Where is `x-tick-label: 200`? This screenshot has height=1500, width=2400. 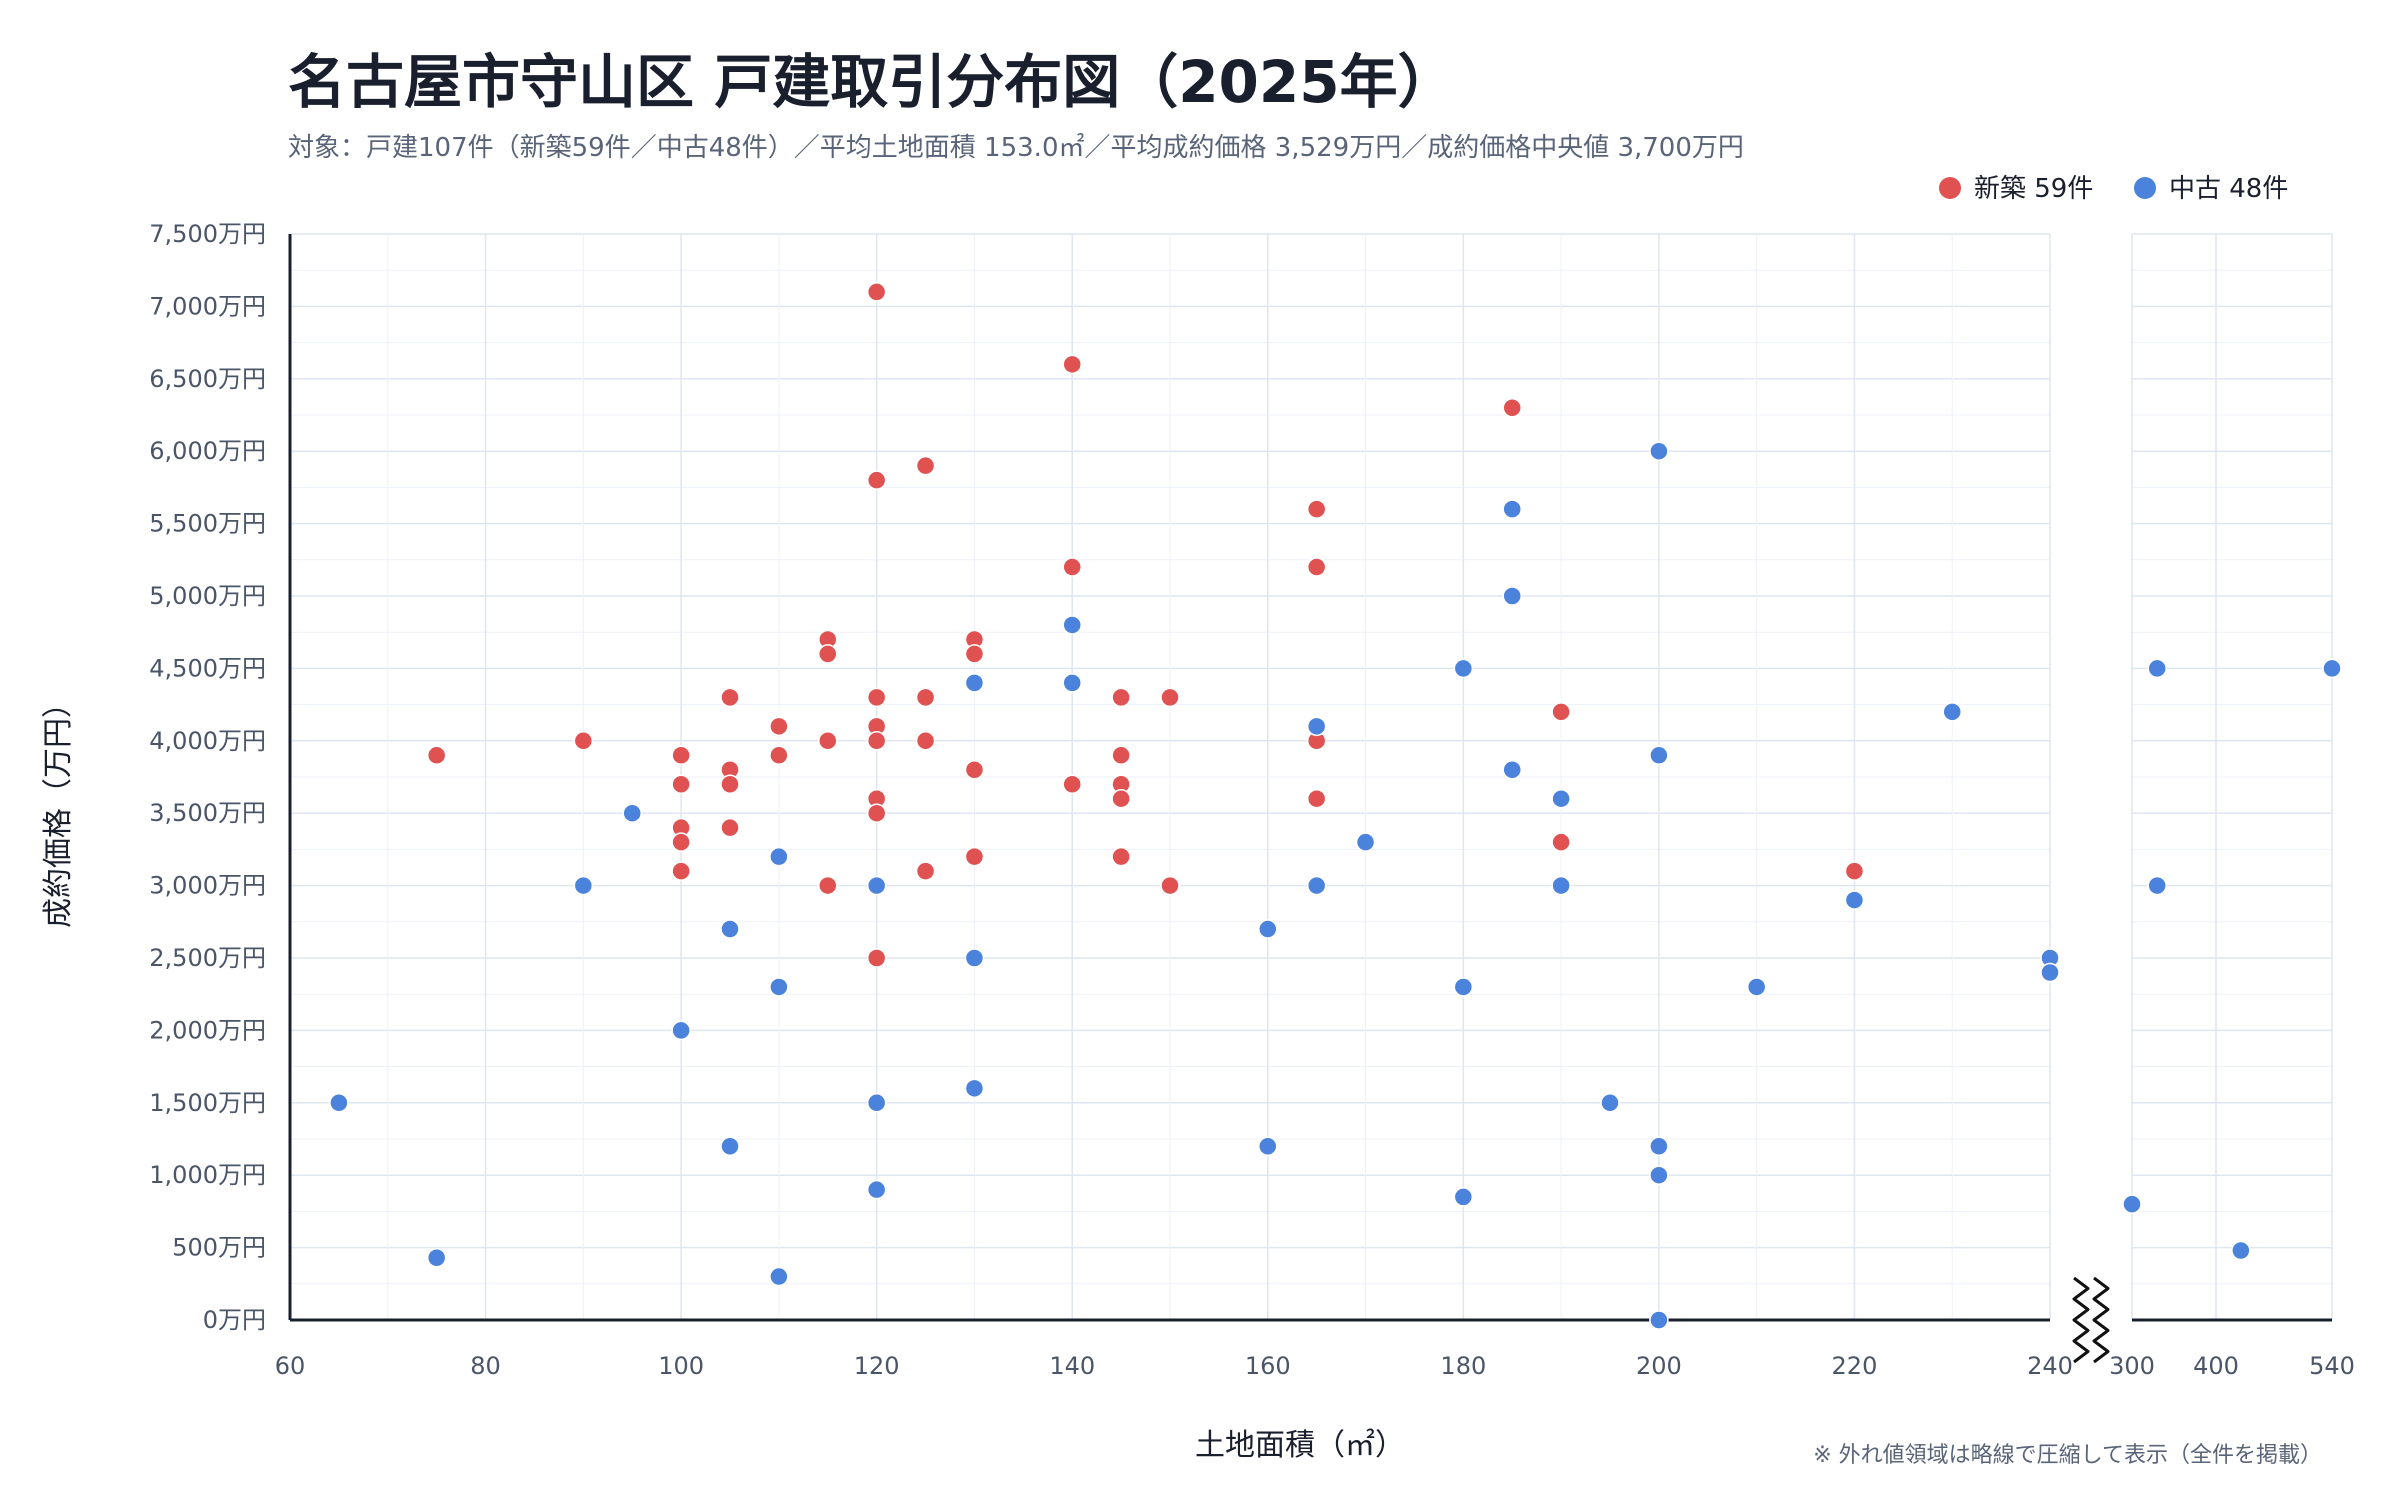
x-tick-label: 200 is located at coordinates (1659, 1366).